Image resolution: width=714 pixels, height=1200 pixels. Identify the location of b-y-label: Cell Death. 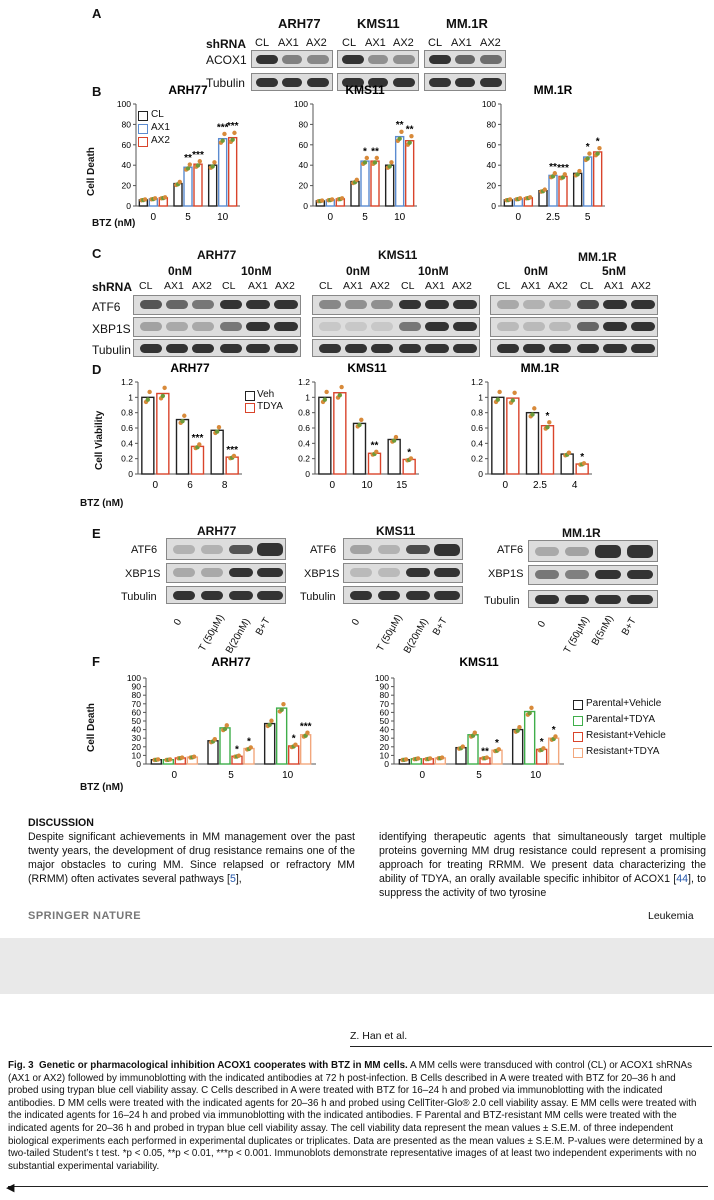
(91, 171).